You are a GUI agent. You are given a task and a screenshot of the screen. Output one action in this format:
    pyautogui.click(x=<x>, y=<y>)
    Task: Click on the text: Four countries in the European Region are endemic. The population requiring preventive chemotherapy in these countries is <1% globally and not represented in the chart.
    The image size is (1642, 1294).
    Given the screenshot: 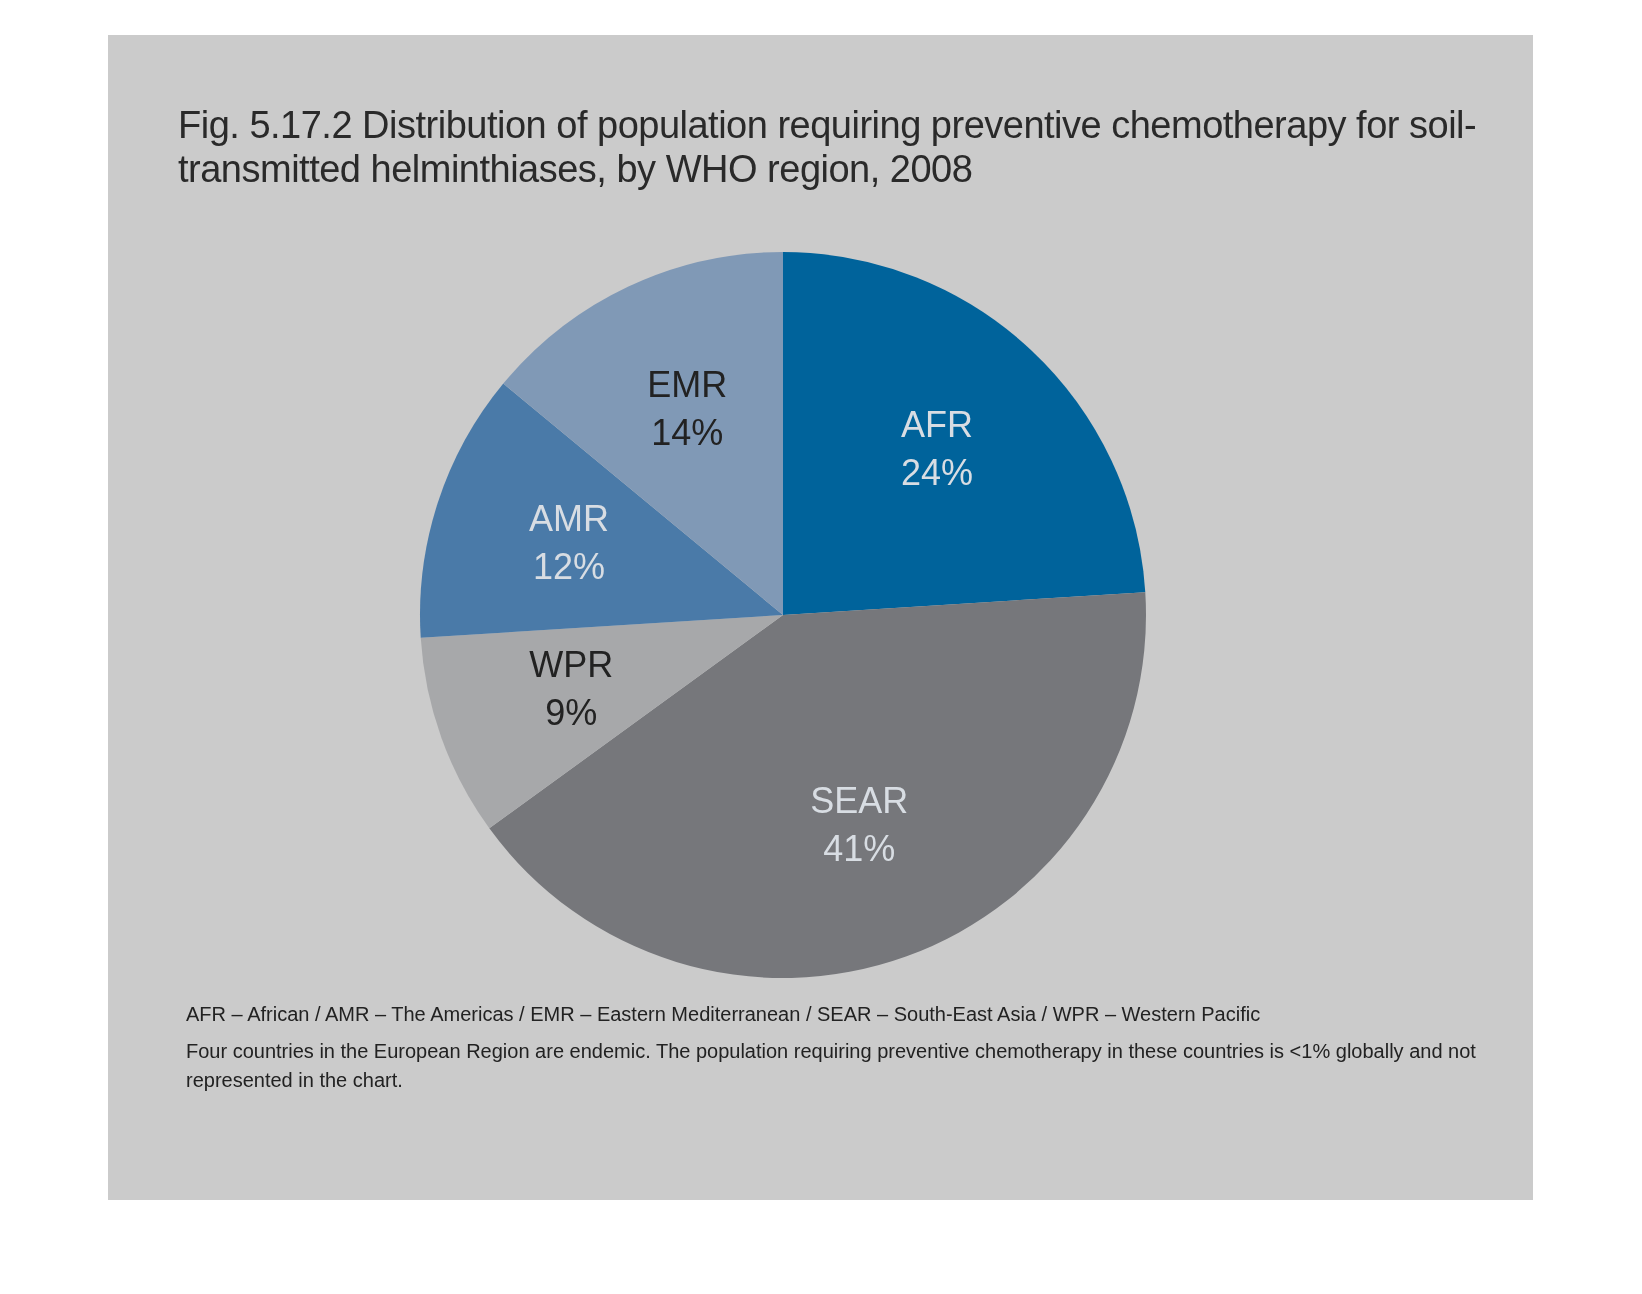 What is the action you would take?
    pyautogui.click(x=831, y=1066)
    